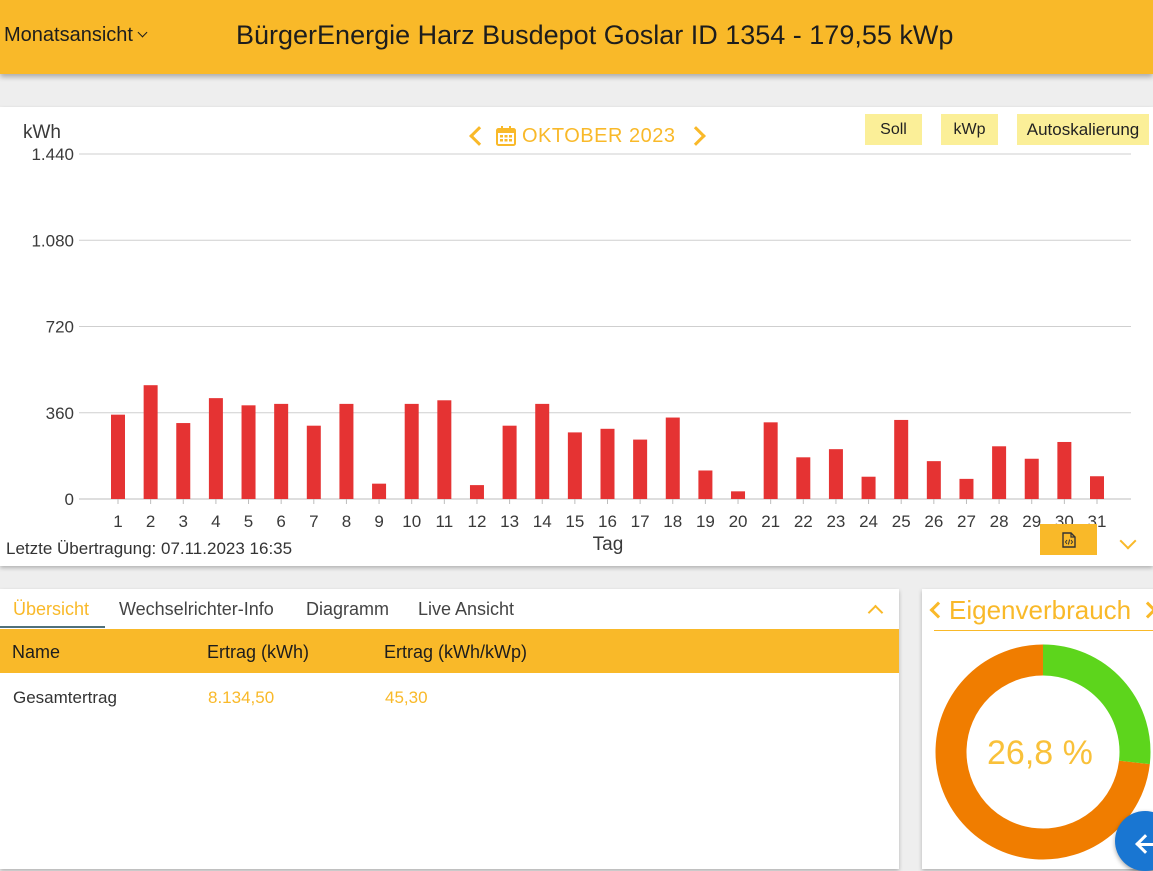  What do you see at coordinates (1031, 521) in the screenshot?
I see `x-tick-label: 29` at bounding box center [1031, 521].